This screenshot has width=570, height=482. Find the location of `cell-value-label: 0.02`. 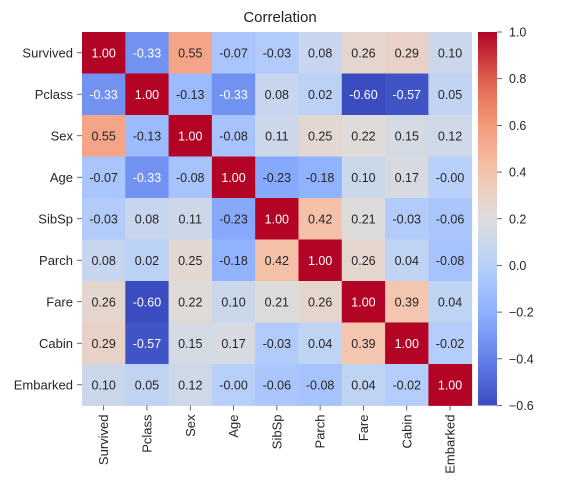

cell-value-label: 0.02 is located at coordinates (147, 261).